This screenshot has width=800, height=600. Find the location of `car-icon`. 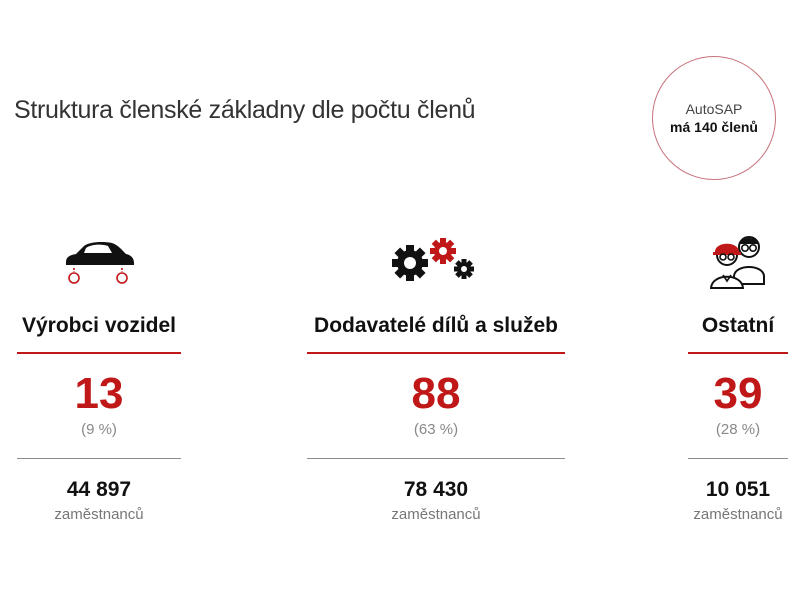

car-icon is located at coordinates (100, 263).